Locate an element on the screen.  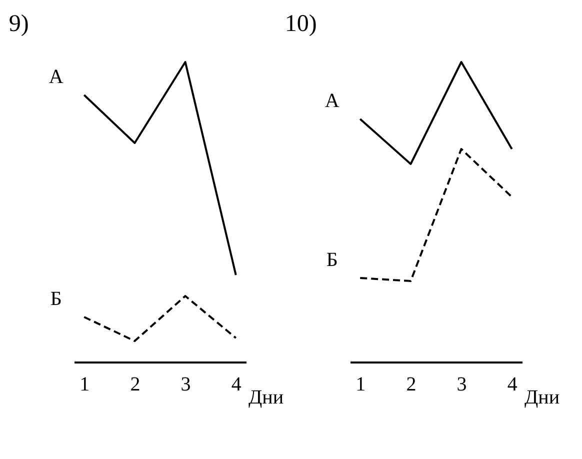
chart-title: 9) is located at coordinates (18, 24).